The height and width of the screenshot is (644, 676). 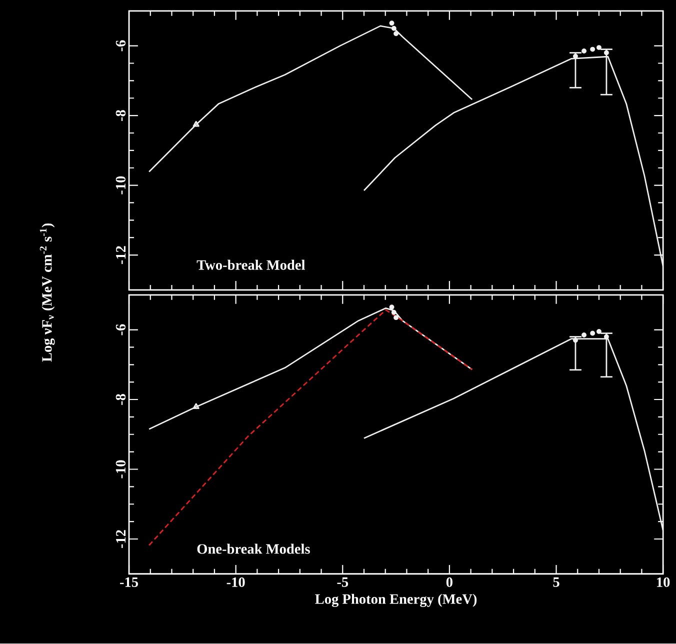 What do you see at coordinates (396, 601) in the screenshot?
I see `x-axis-title: Log Photon Energy (MeV)` at bounding box center [396, 601].